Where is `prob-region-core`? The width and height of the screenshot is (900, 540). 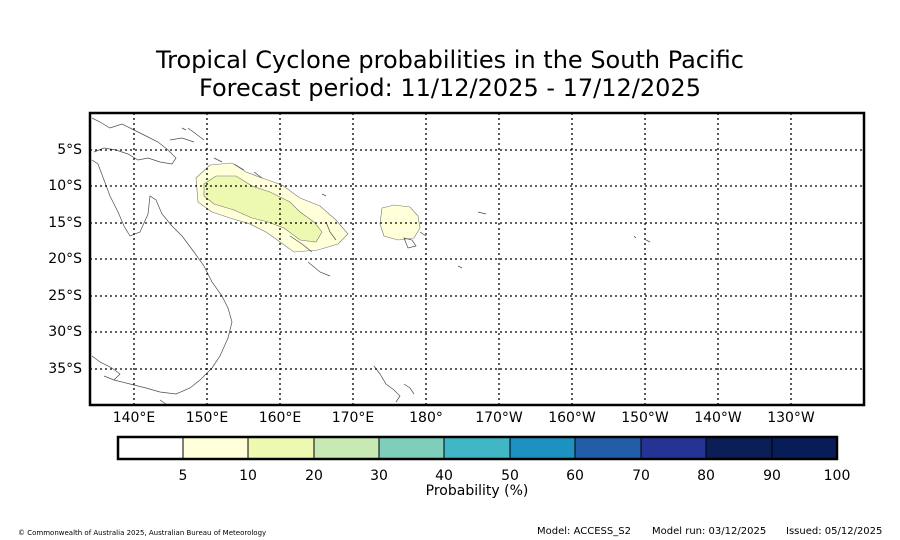 prob-region-core is located at coordinates (263, 209).